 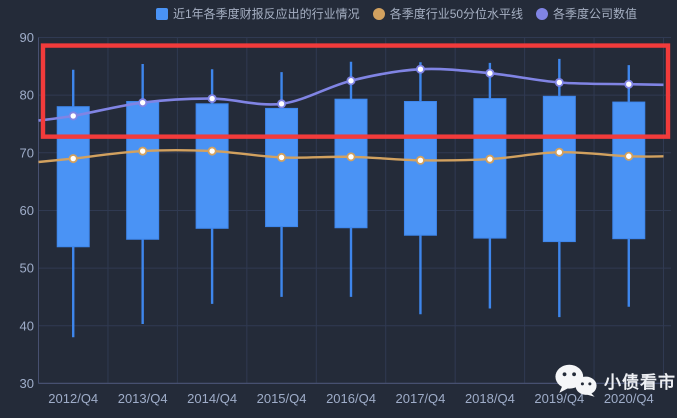 What do you see at coordinates (640, 382) in the screenshot?
I see `watermark-text: 小债看市` at bounding box center [640, 382].